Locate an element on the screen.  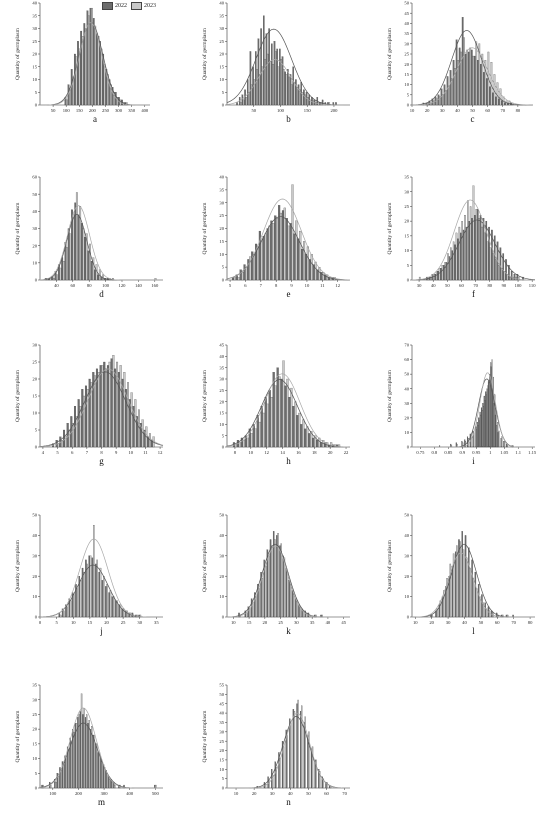
x-tick-label-i: 0.75 is located at coordinates (420, 452).